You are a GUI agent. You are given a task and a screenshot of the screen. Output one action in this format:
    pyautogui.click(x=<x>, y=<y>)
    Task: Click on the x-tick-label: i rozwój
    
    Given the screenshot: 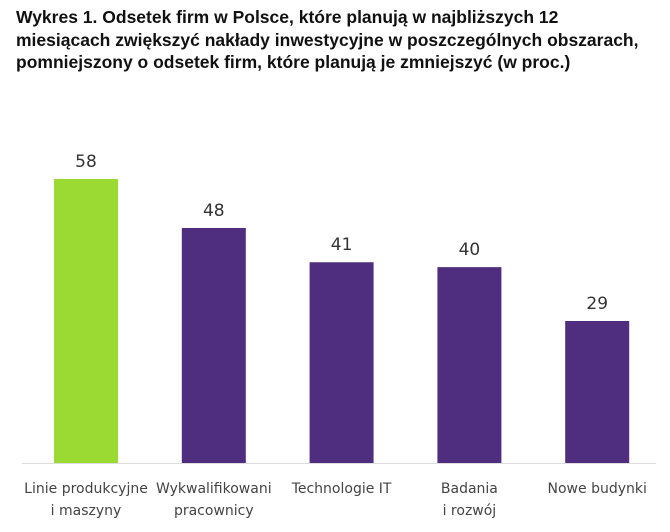 What is the action you would take?
    pyautogui.click(x=470, y=511)
    